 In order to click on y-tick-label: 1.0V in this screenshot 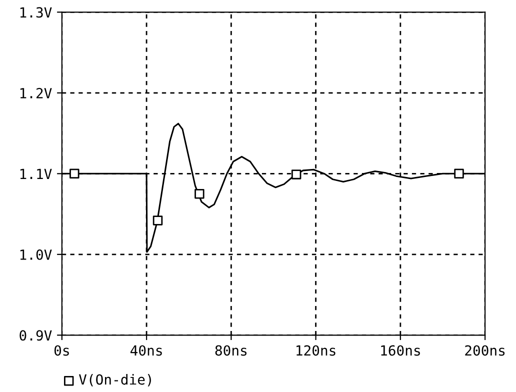, I will do `click(36, 254)`.